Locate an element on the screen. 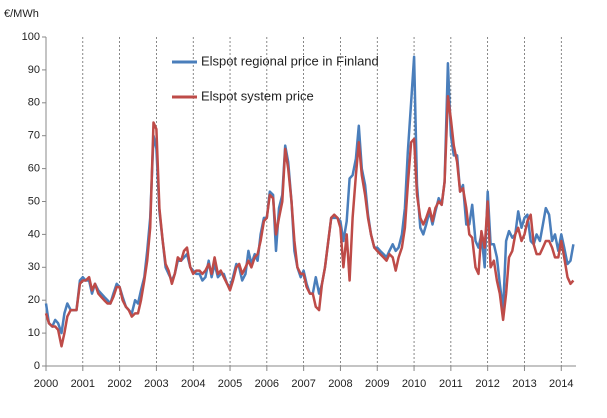 This screenshot has height=418, width=607. x-tick-label: 2011 is located at coordinates (451, 384).